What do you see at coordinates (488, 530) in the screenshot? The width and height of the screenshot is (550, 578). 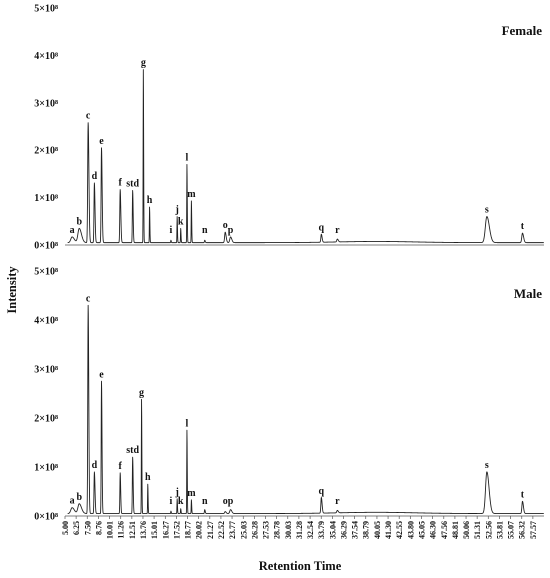 I see `x-tick-label: 52.56` at bounding box center [488, 530].